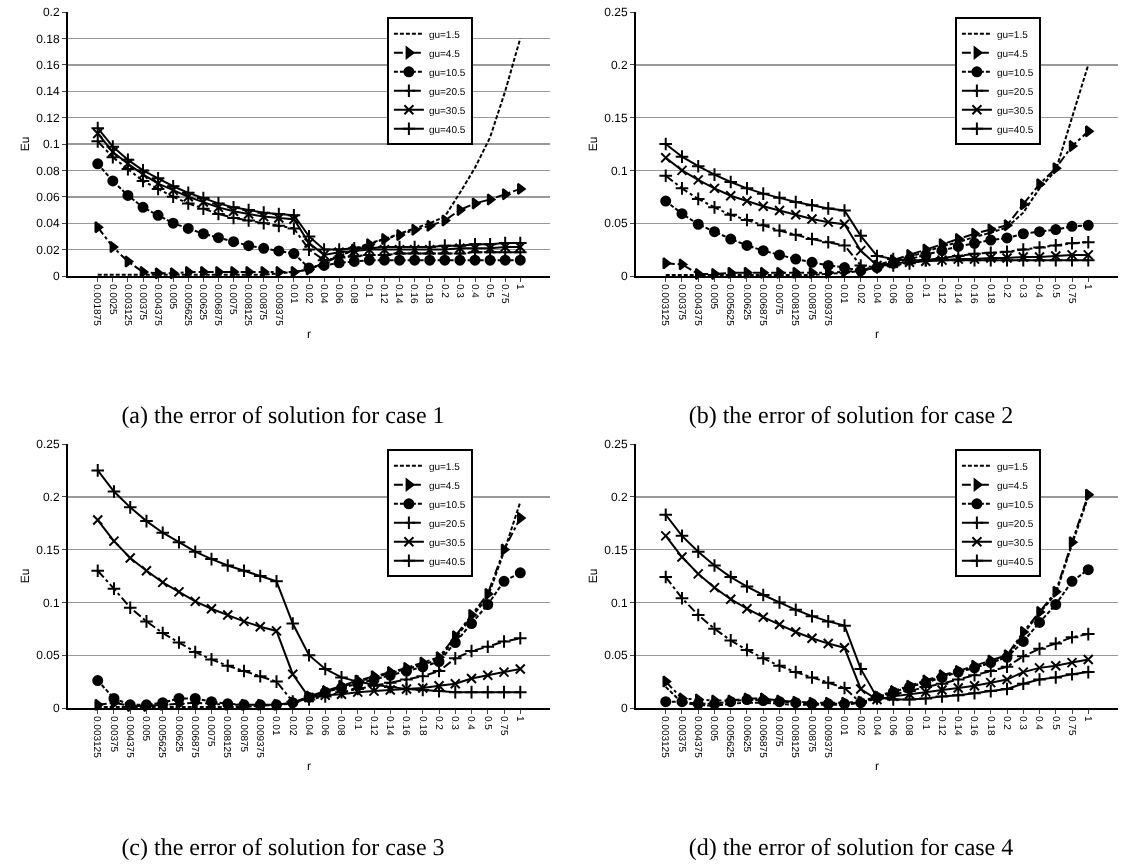  What do you see at coordinates (283, 415) in the screenshot?
I see `text: (a) the error of solution for case 1` at bounding box center [283, 415].